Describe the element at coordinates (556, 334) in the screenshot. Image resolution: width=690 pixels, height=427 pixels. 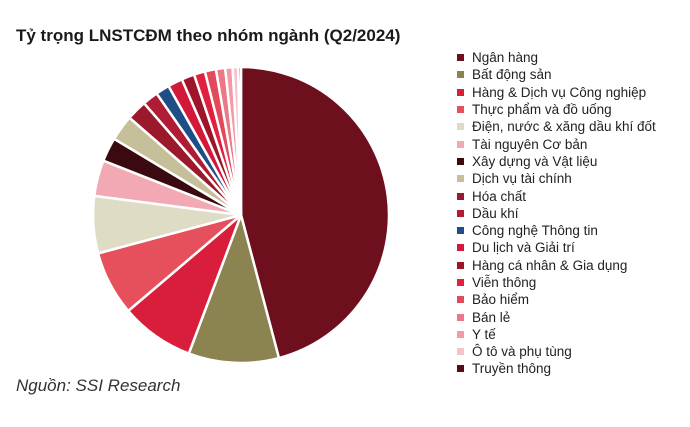
I see `legend-item: Y tế` at that location.